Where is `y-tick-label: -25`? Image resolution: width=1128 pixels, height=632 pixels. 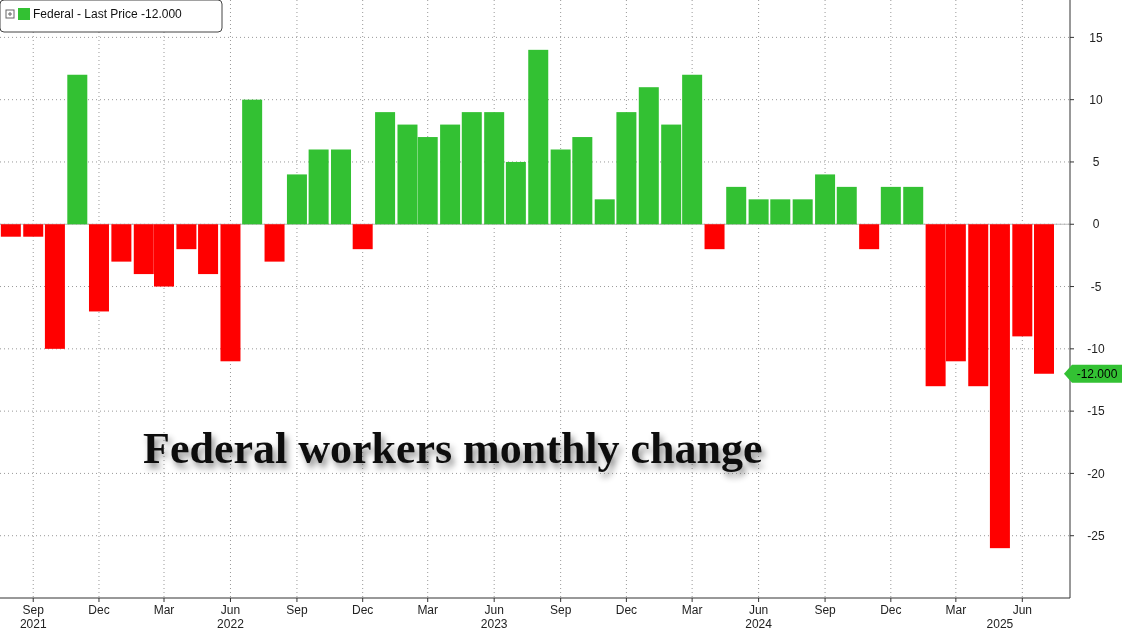
y-tick-label: -25 is located at coordinates (1096, 535).